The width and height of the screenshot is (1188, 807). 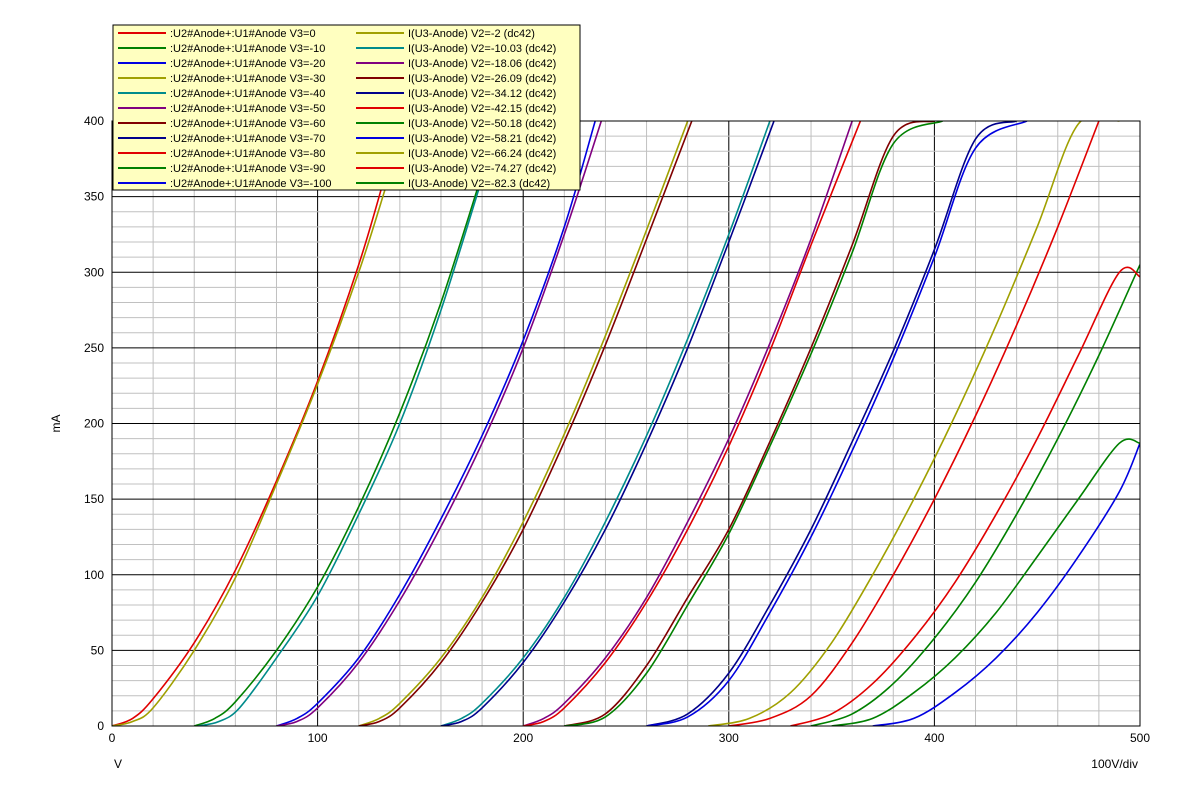 I want to click on y-tick-label: 150, so click(x=94, y=499).